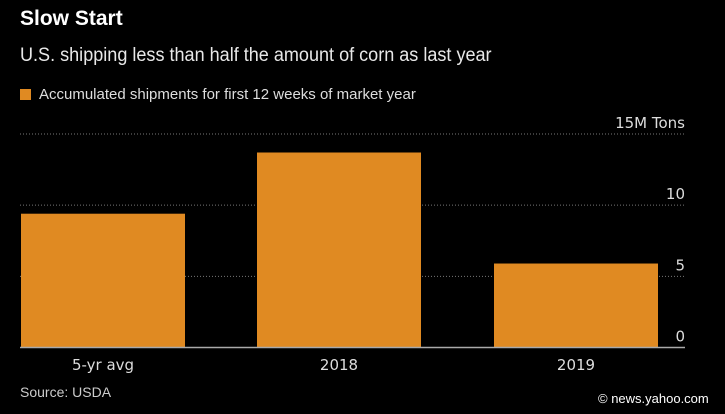 The width and height of the screenshot is (725, 414). Describe the element at coordinates (103, 280) in the screenshot. I see `bar-5-yr-avg` at that location.